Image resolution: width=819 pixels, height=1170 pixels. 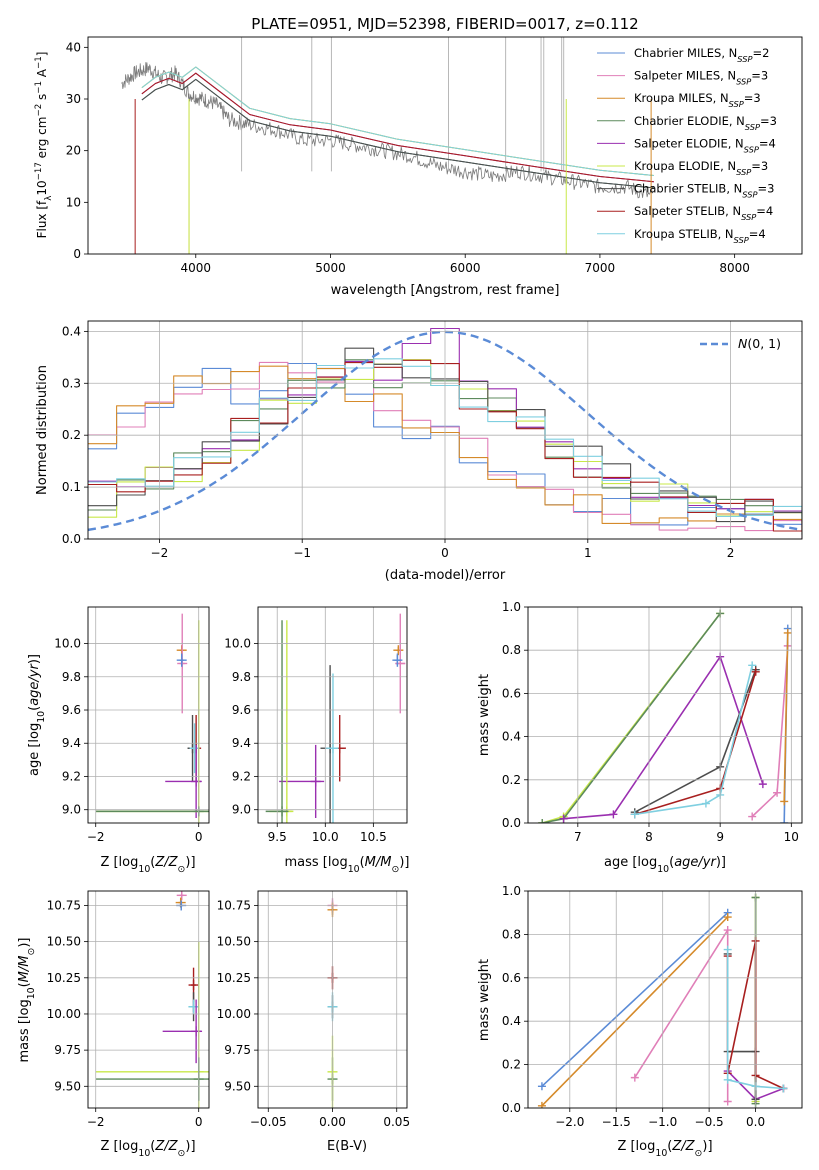 I want to click on y-tick-label: 0.1, so click(x=71, y=487).